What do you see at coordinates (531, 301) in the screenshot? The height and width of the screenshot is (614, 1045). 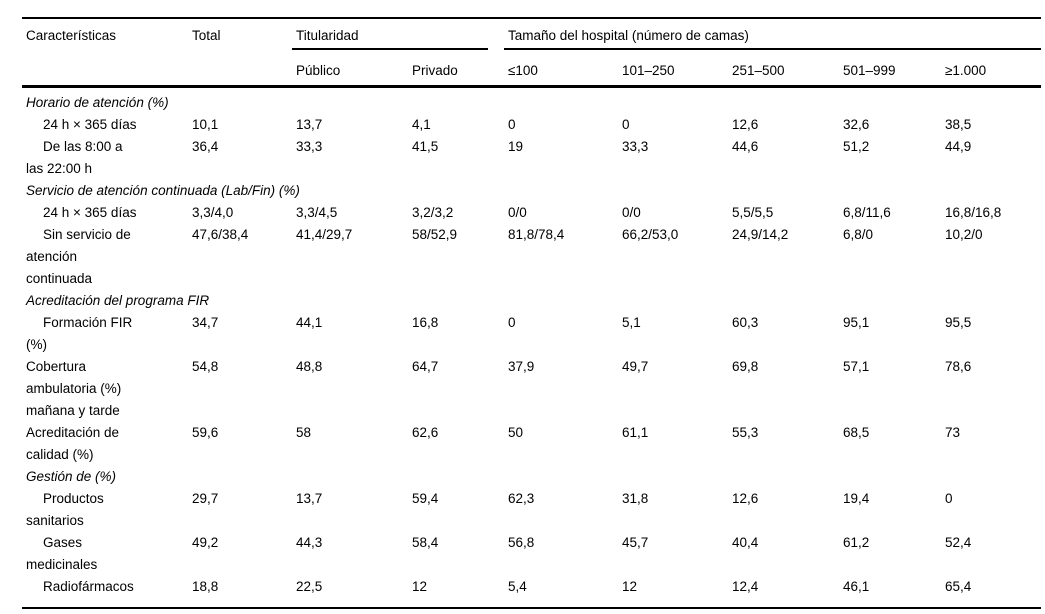 I see `section-row: Acreditación del programa FIR` at bounding box center [531, 301].